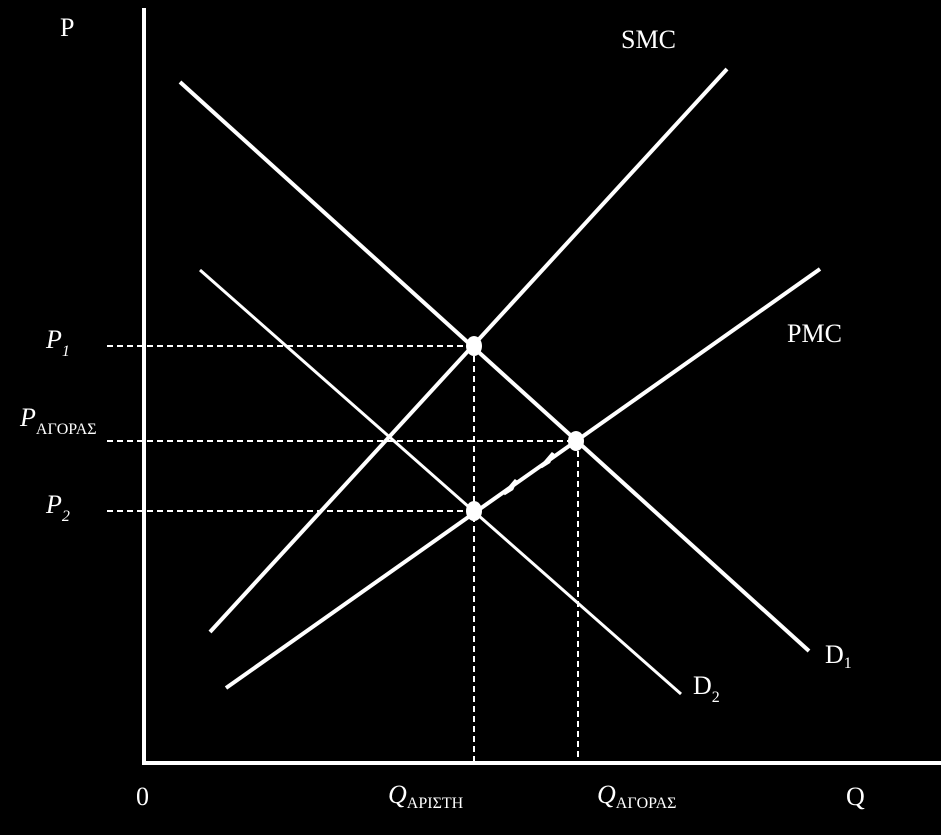 This screenshot has height=835, width=941. I want to click on curve-label: D1, so click(838, 656).